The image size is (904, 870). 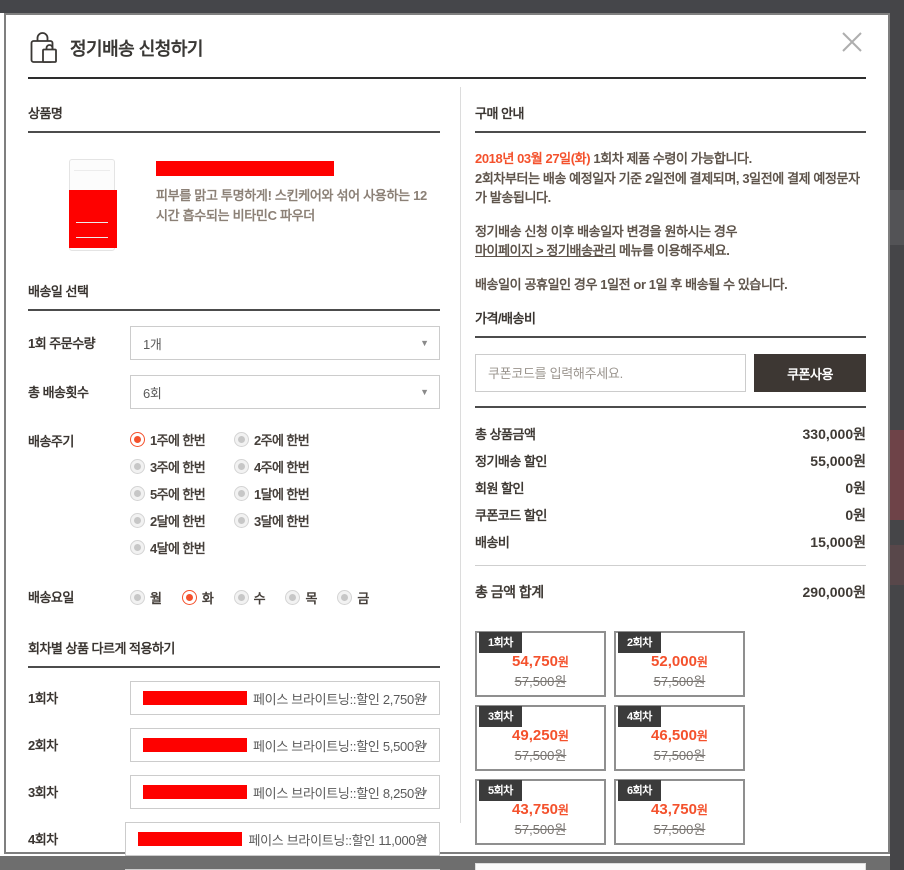 What do you see at coordinates (535, 735) in the screenshot?
I see `card-price: 49,250` at bounding box center [535, 735].